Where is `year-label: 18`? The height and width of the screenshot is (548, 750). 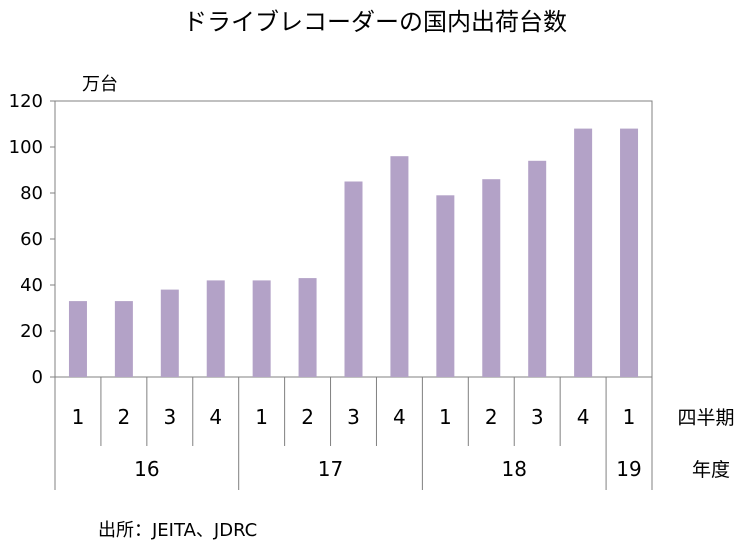
year-label: 18 is located at coordinates (514, 469).